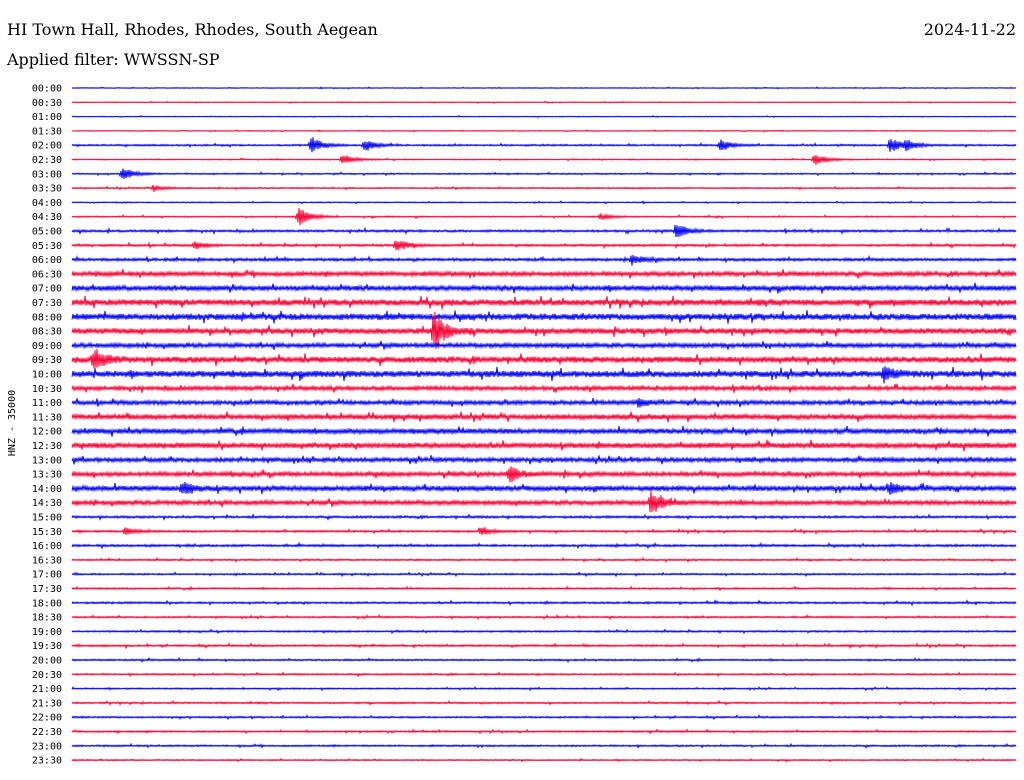 This screenshot has height=780, width=1024. What do you see at coordinates (47, 174) in the screenshot?
I see `trace-time-label: 03:00` at bounding box center [47, 174].